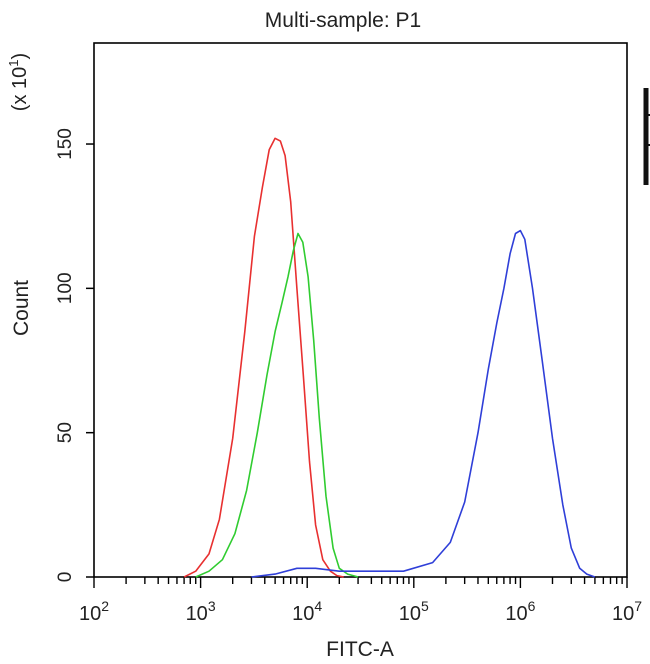 This screenshot has height=664, width=650. What do you see at coordinates (343, 20) in the screenshot?
I see `chart-title: Multi-sample: P1` at bounding box center [343, 20].